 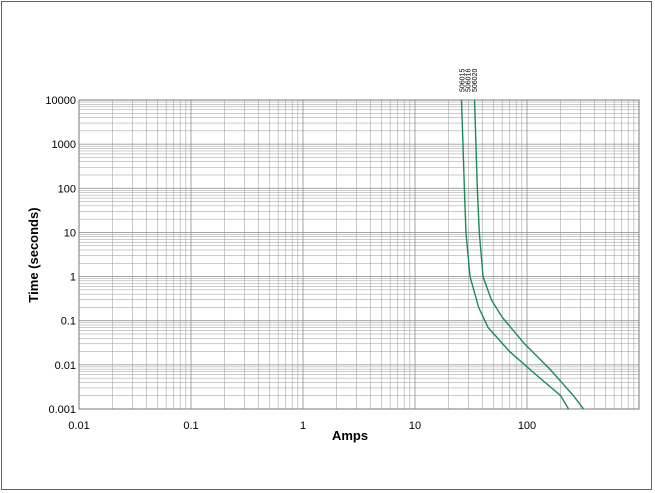 I want to click on y-tick-label: 1000, so click(x=64, y=145).